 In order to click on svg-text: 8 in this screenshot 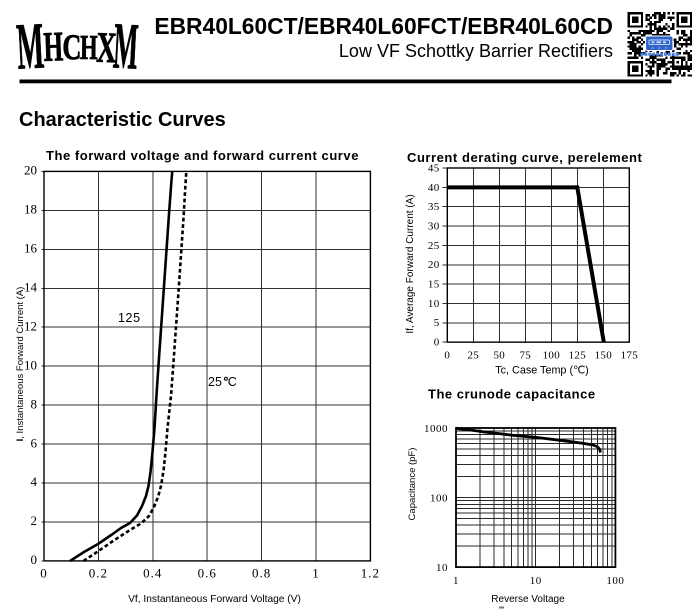, I will do `click(34, 403)`.